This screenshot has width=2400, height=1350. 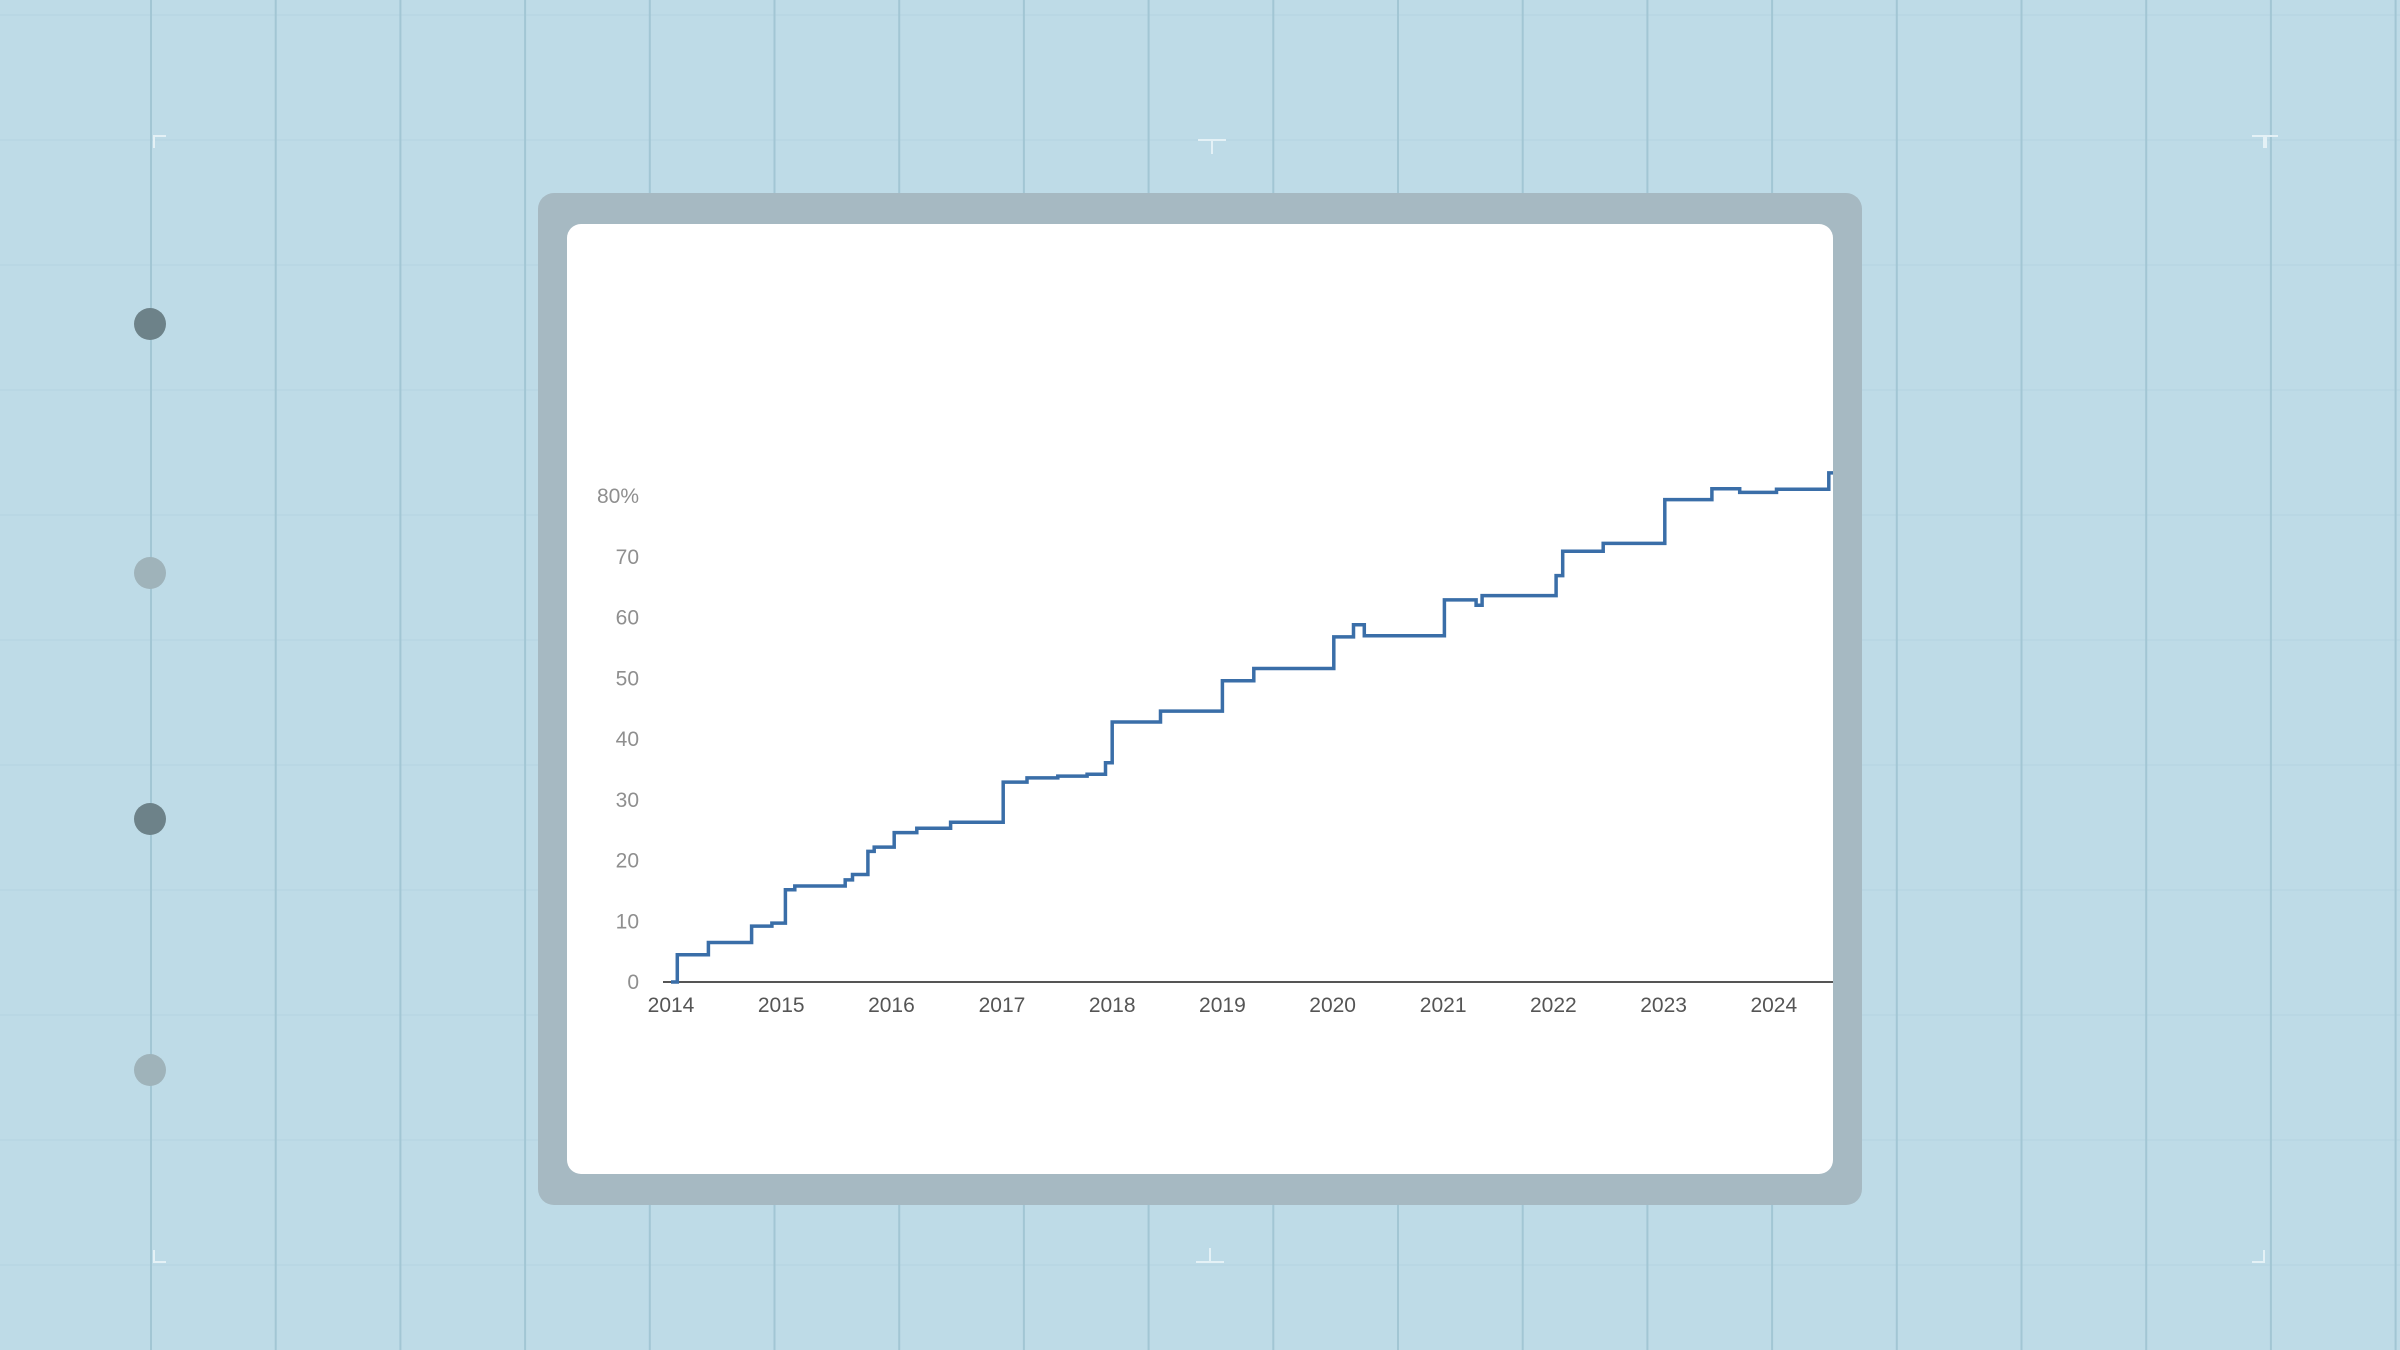 What do you see at coordinates (781, 1005) in the screenshot?
I see `x-tick-label: 2015` at bounding box center [781, 1005].